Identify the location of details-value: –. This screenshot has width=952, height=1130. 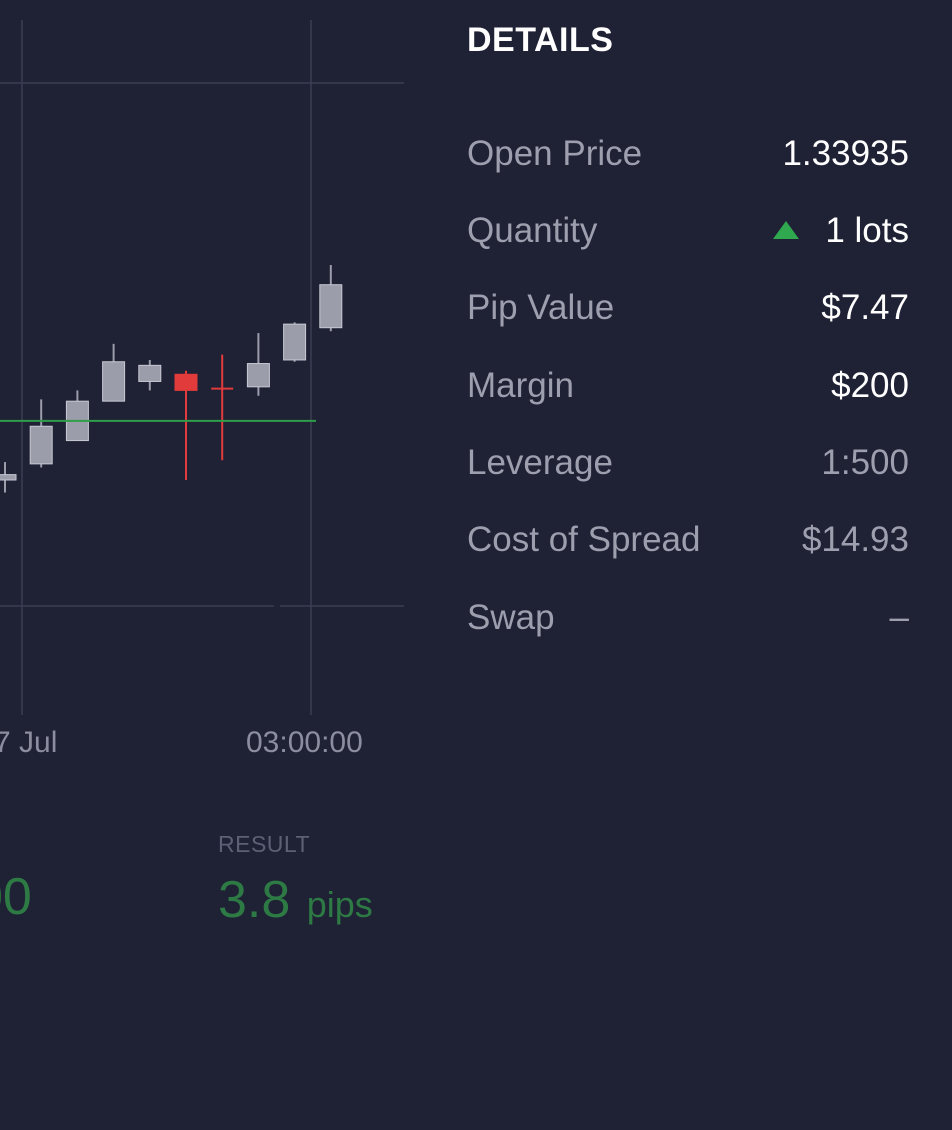
(899, 617).